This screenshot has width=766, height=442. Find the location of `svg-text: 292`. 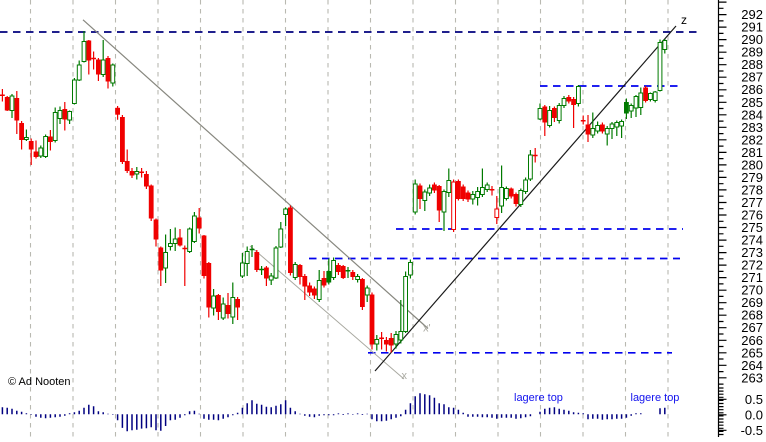

svg-text: 292 is located at coordinates (752, 14).